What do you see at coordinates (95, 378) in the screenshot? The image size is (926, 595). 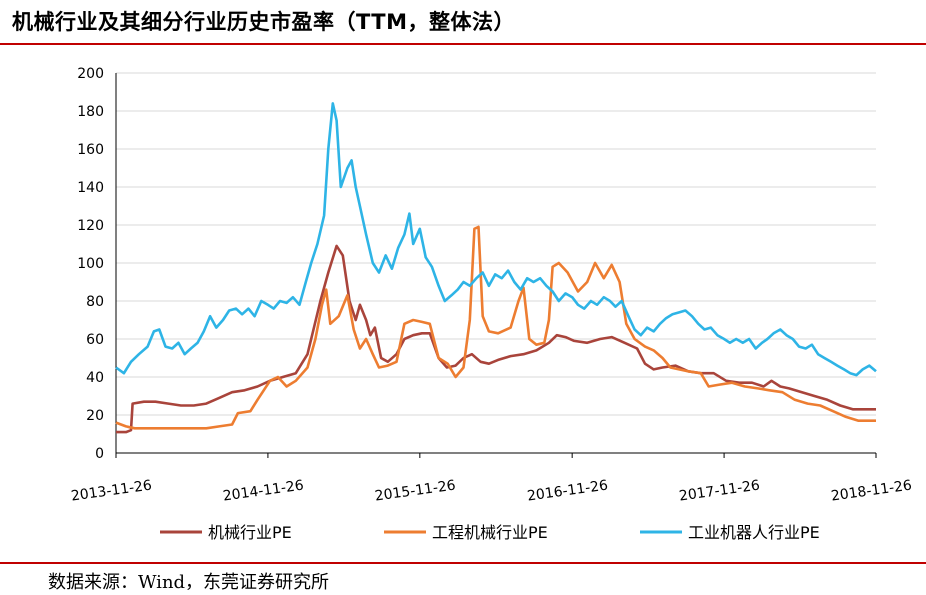 I see `y-tick-label: 40` at bounding box center [95, 378].